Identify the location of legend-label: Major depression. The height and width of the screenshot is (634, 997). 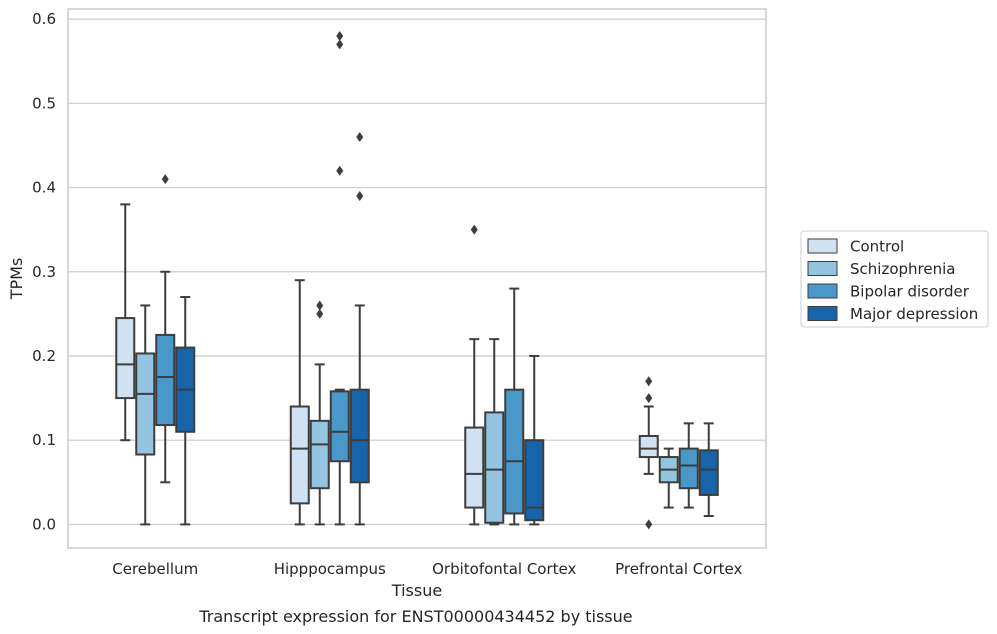
(914, 314).